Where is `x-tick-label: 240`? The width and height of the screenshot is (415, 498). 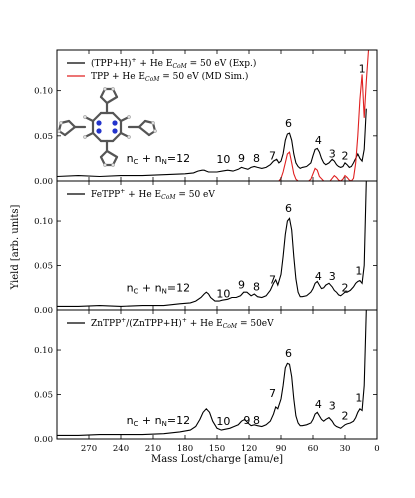 x-tick-label: 240 is located at coordinates (121, 449).